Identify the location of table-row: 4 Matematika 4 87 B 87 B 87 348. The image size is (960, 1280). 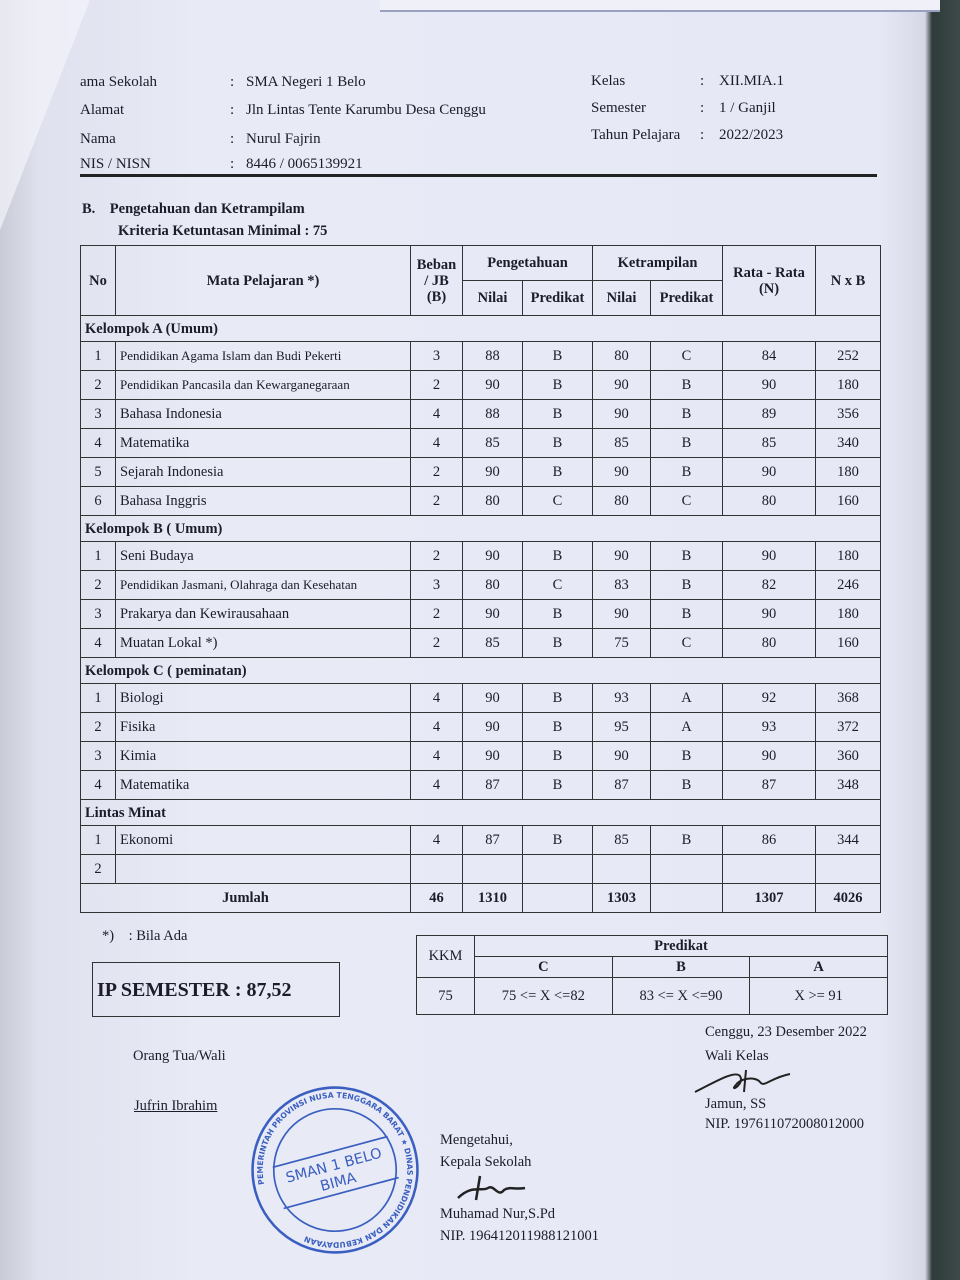
(481, 785).